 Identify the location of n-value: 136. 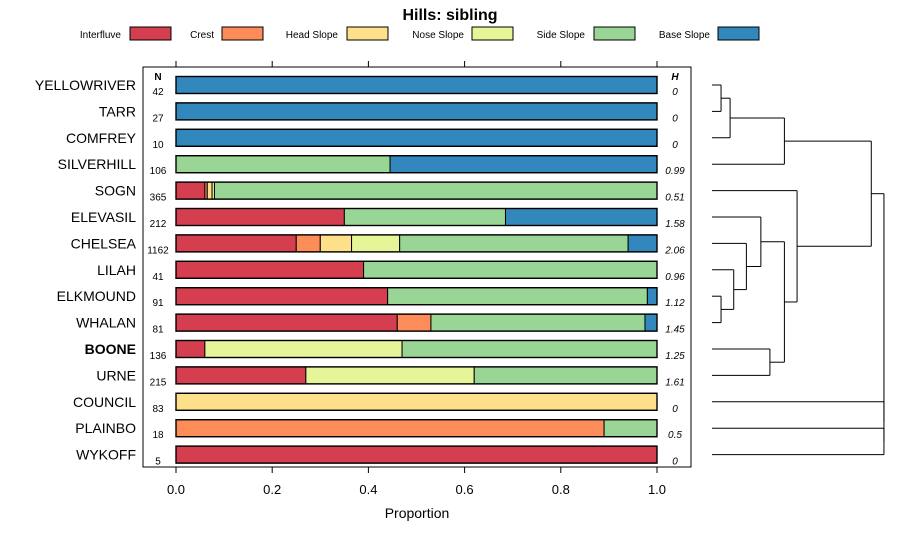
(158, 356).